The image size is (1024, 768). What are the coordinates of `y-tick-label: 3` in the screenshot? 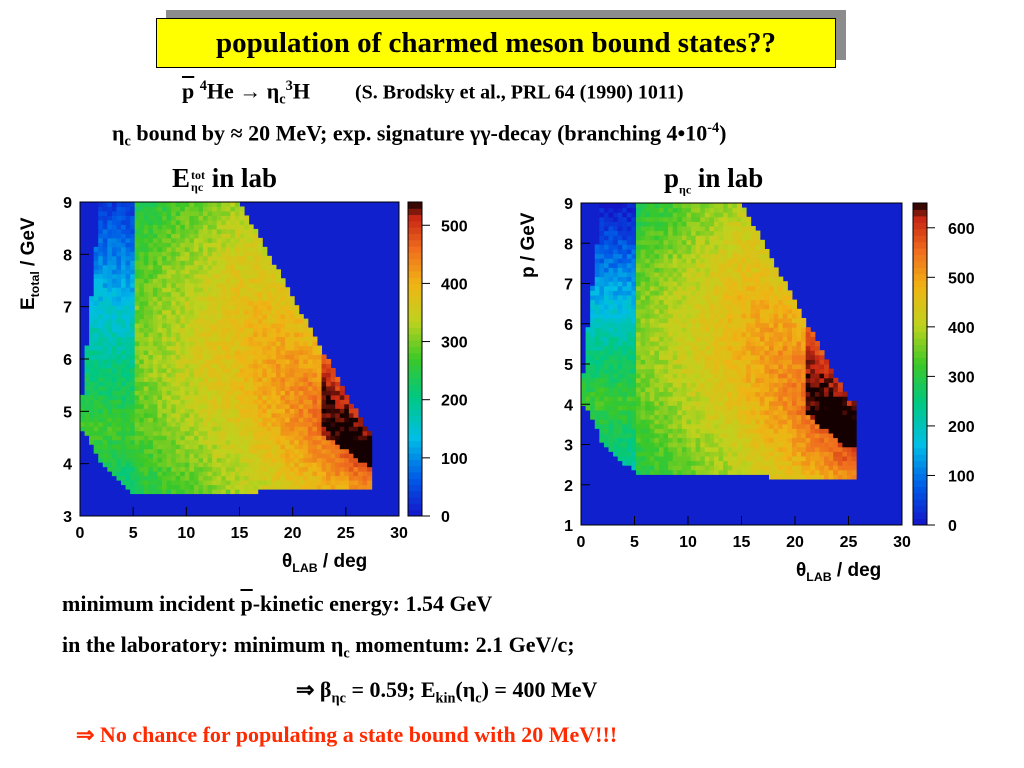 It's located at (67, 517).